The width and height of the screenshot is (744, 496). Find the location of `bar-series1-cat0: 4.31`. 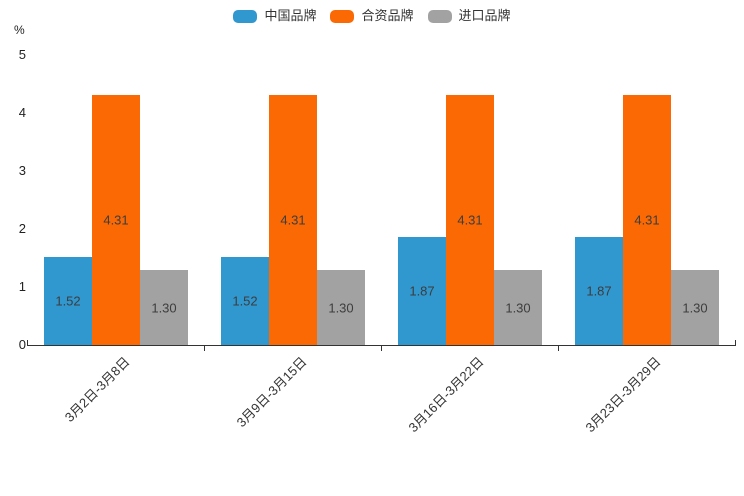

bar-series1-cat0: 4.31 is located at coordinates (116, 220).